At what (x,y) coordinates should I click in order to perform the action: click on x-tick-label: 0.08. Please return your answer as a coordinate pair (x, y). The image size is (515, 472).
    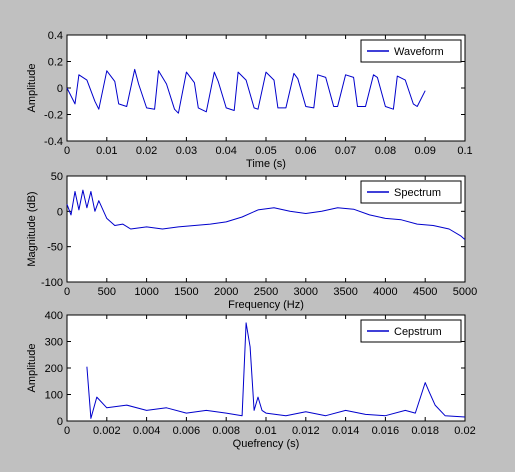
    Looking at the image, I should click on (385, 151).